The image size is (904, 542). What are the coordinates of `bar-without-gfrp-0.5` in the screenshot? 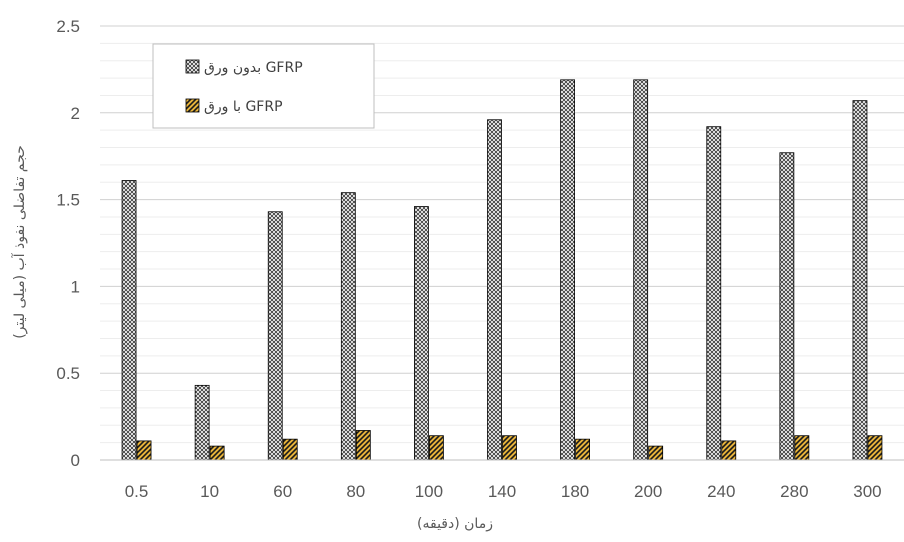 It's located at (129, 320).